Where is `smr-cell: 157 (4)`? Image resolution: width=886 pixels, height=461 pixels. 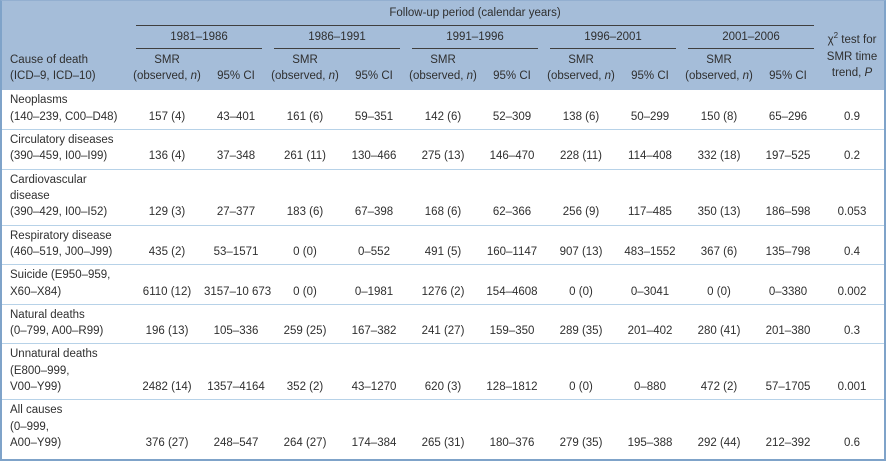 smr-cell: 157 (4) is located at coordinates (167, 116).